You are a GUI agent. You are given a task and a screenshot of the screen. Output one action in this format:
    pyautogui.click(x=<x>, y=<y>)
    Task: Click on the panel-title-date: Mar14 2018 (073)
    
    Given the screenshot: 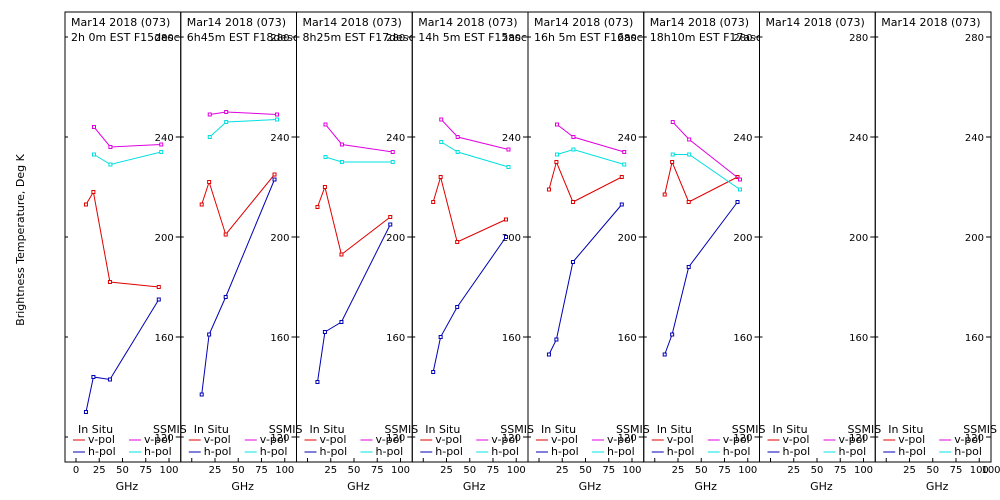 What is the action you would take?
    pyautogui.click(x=815, y=22)
    